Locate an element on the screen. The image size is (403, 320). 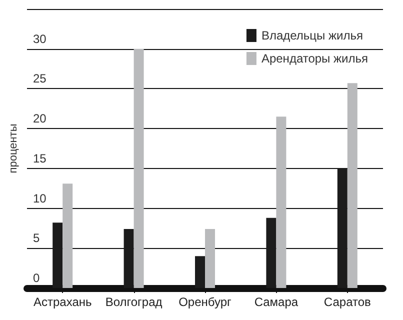
y-tick-label: 30 is located at coordinates (40, 39).